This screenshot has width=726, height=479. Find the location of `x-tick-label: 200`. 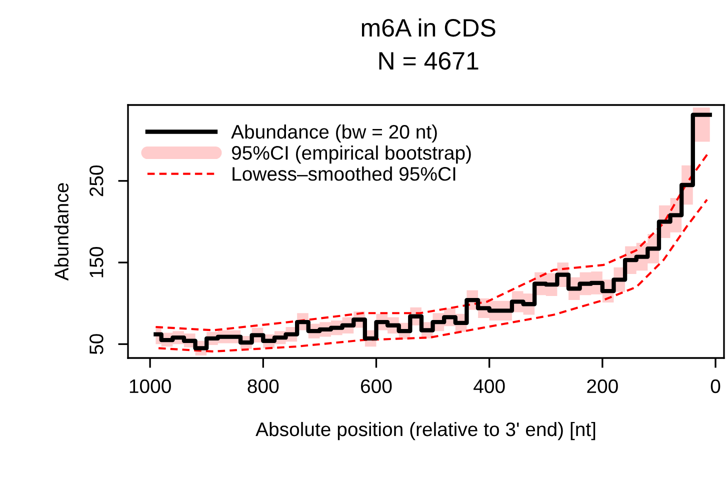

x-tick-label: 200 is located at coordinates (602, 386).